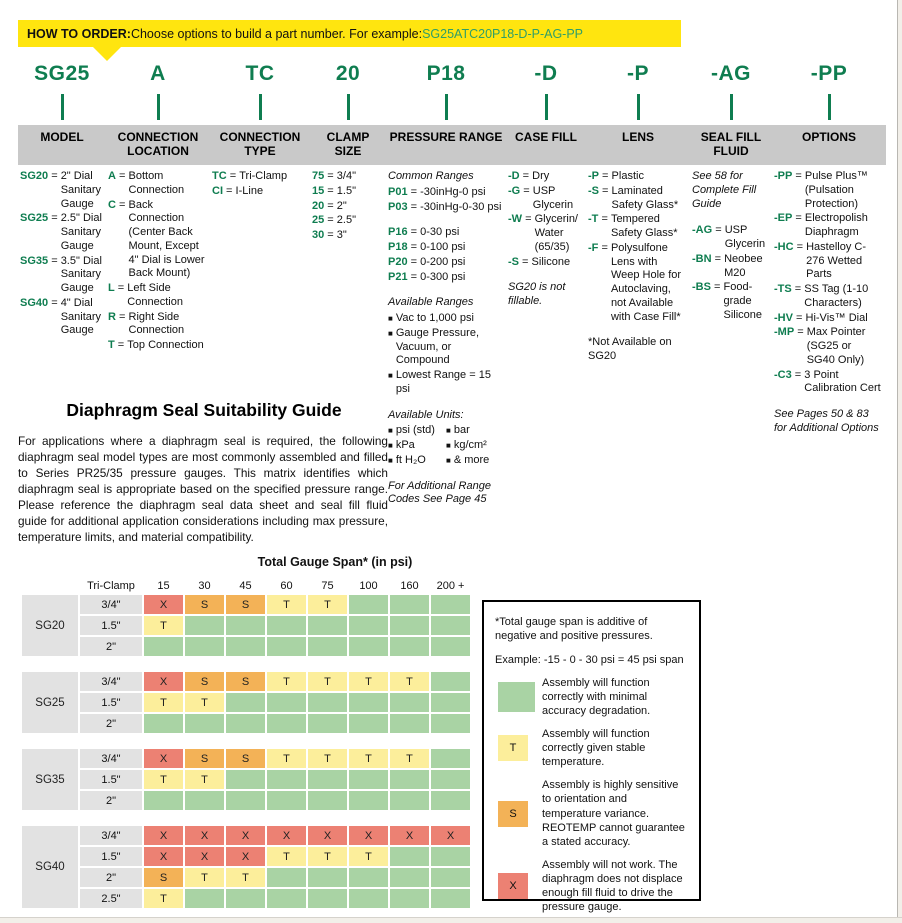 The height and width of the screenshot is (923, 902). Describe the element at coordinates (405, 445) in the screenshot. I see `bullet-text: kPa` at that location.